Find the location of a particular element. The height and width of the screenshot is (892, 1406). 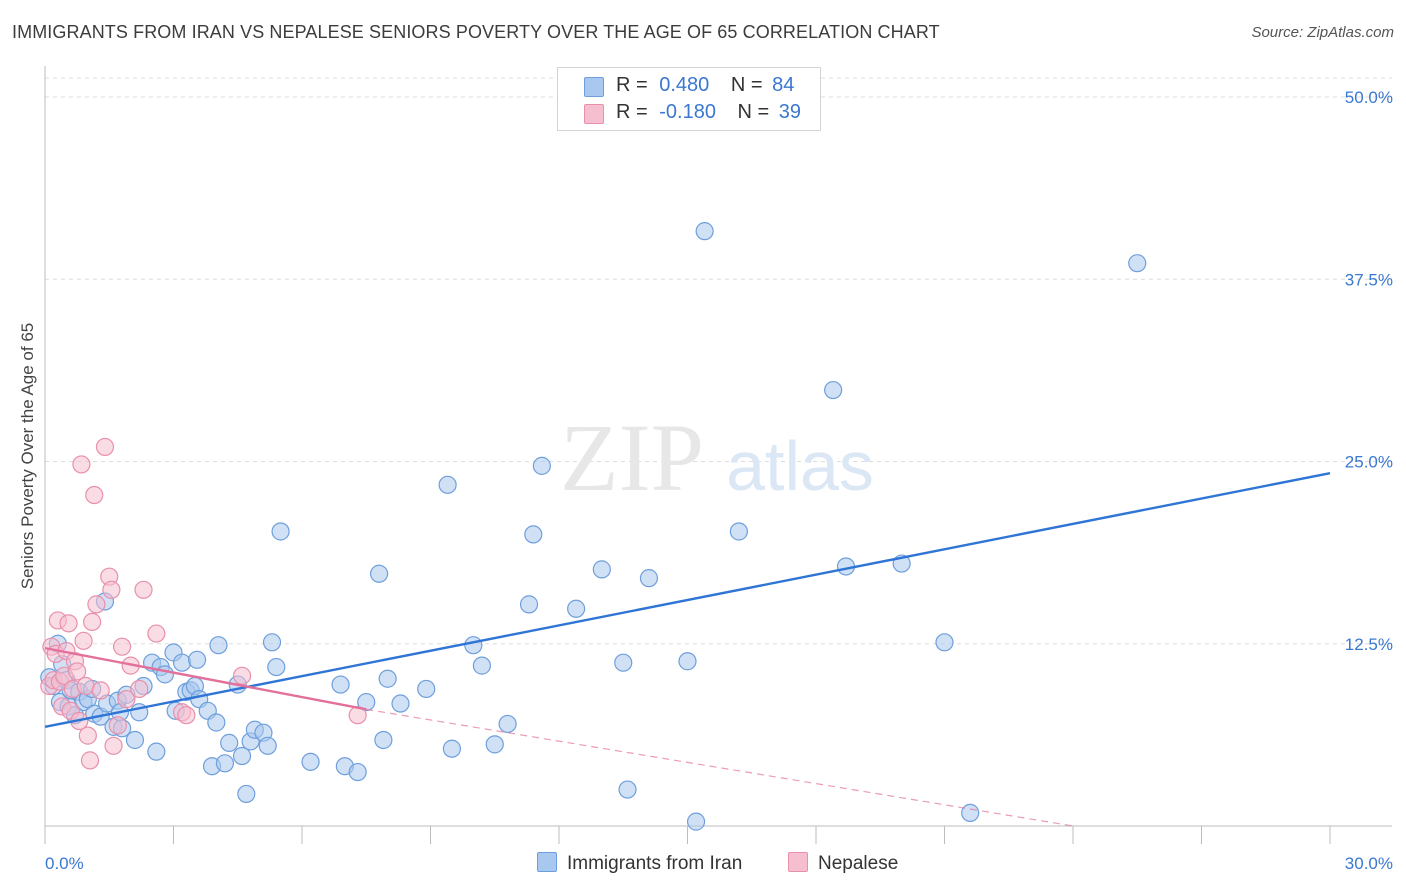

legend-swatch-nepalese is located at coordinates (594, 114).